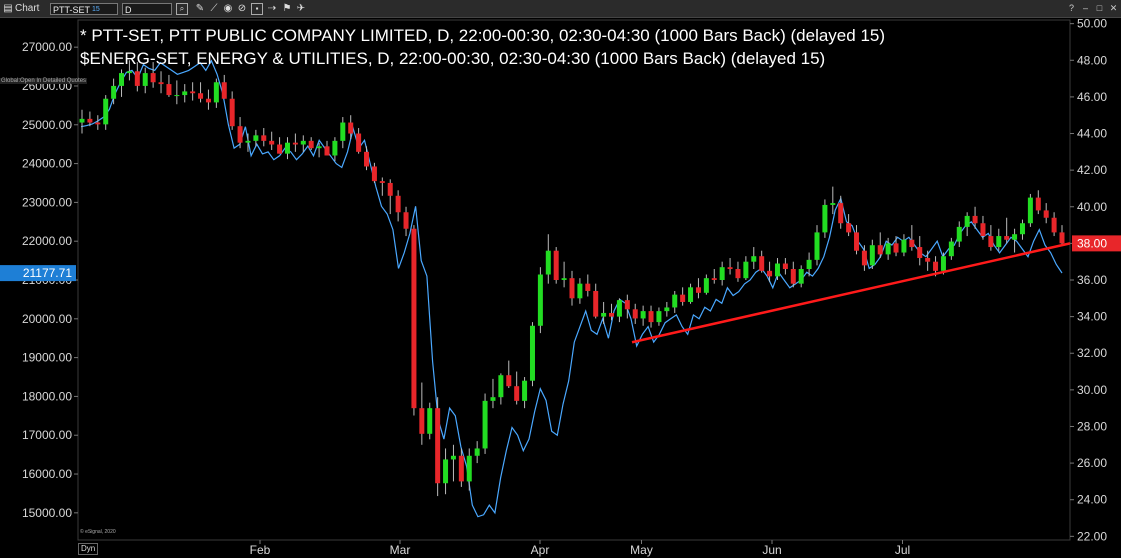 The image size is (1121, 558). What do you see at coordinates (242, 8) in the screenshot?
I see `no-icon: ⊘` at bounding box center [242, 8].